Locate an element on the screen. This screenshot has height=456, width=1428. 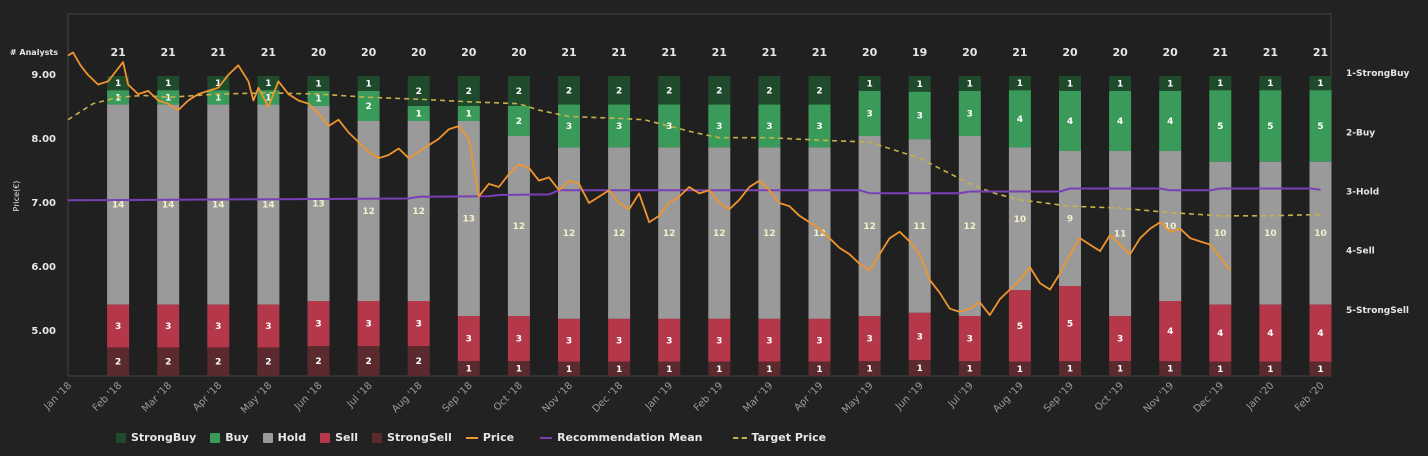
legend-item-buy: Buy is located at coordinates (229, 437).